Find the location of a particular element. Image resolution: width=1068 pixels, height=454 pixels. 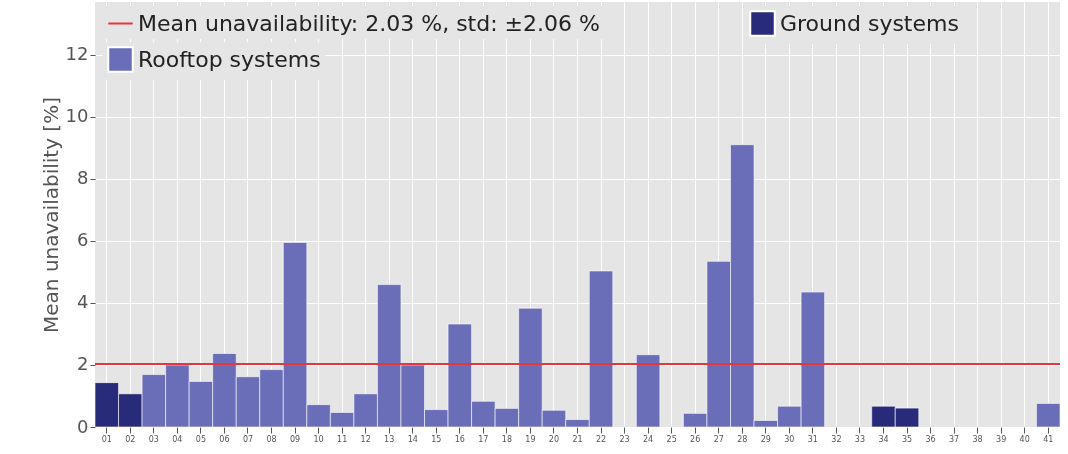

x-tick-label: 36 is located at coordinates (930, 439).